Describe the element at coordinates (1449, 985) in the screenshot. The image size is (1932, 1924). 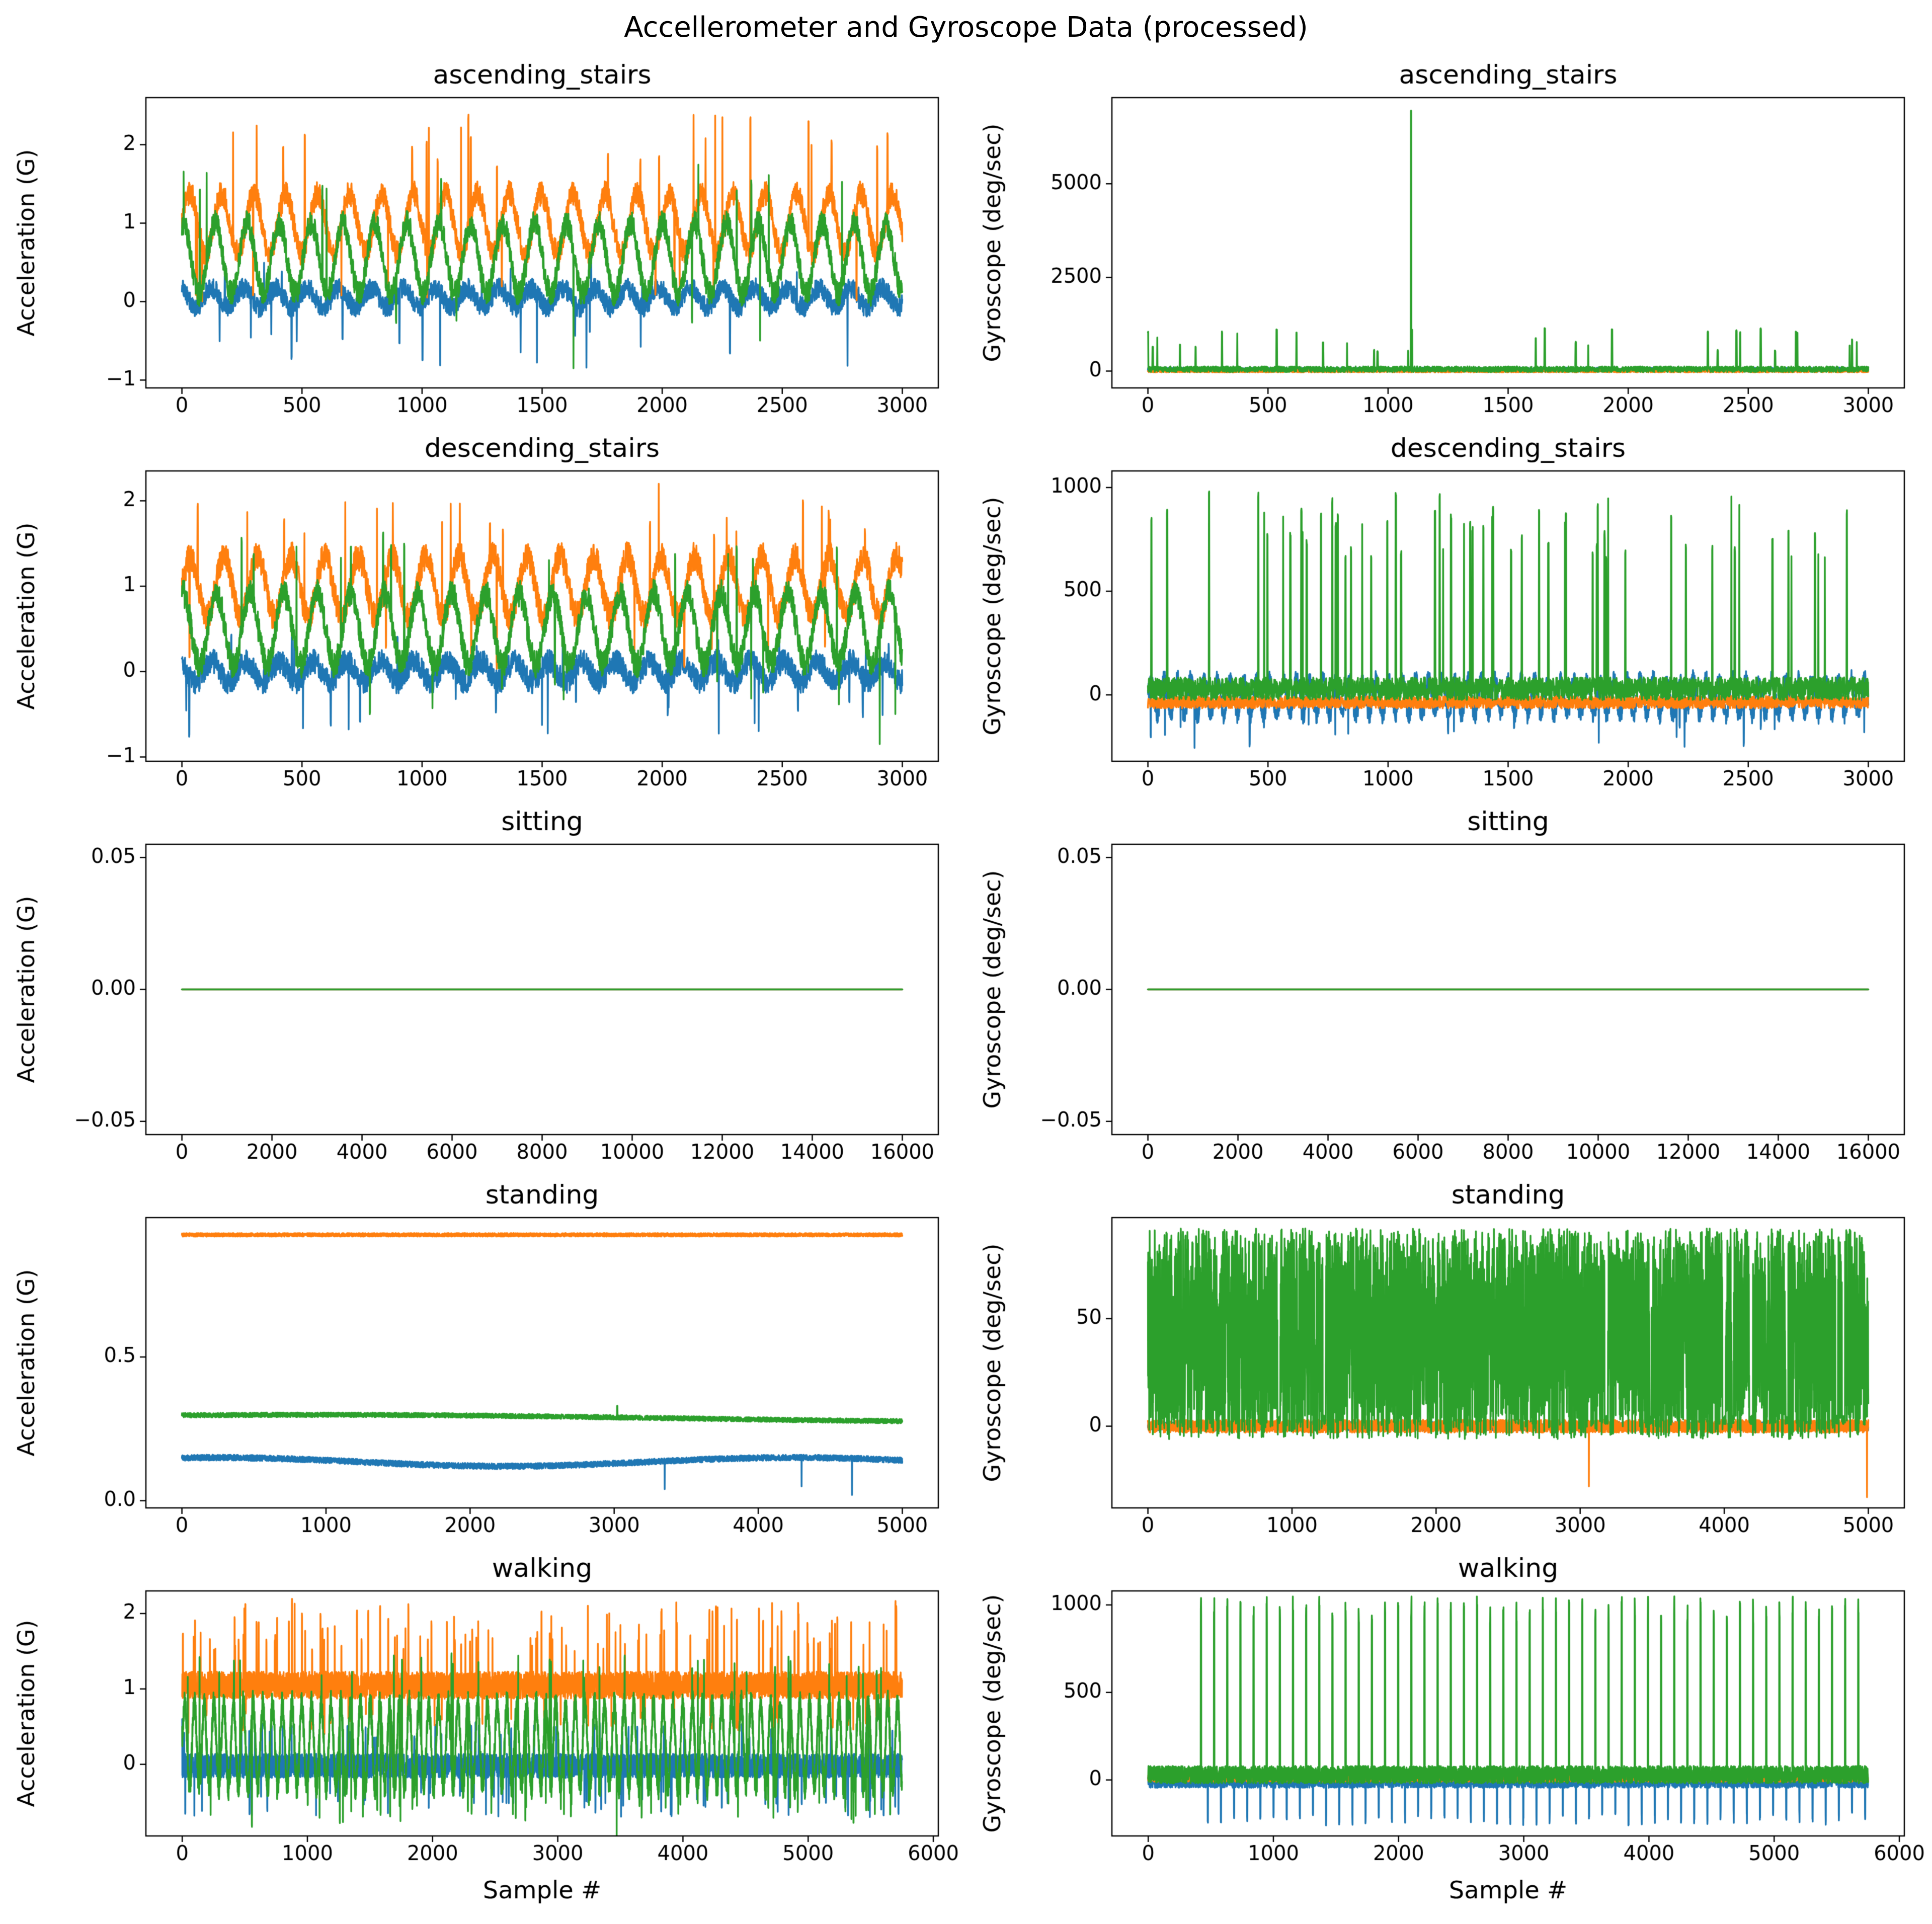
I see `subplot-sitting-gyroscope` at that location.